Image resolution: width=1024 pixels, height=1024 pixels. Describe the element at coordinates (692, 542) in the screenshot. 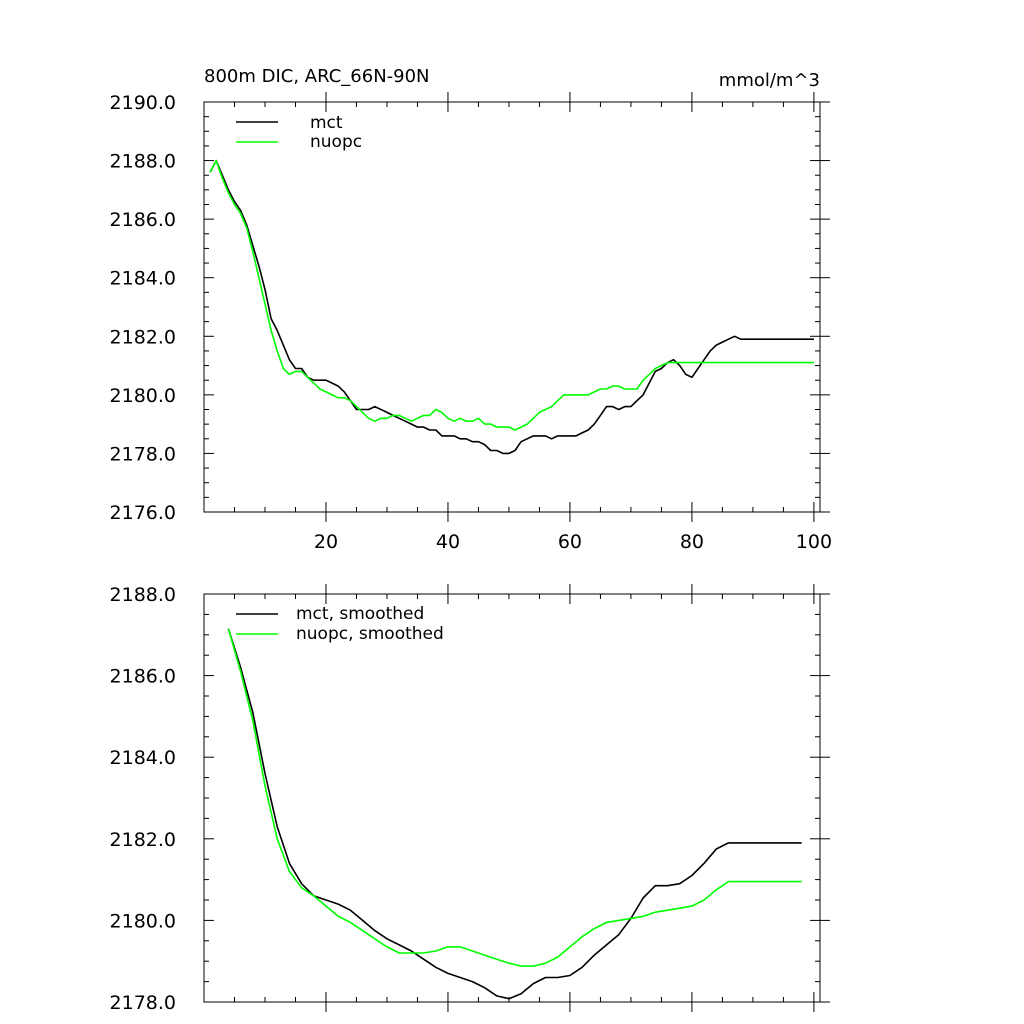

I see `top-x-tick-label: 80` at that location.